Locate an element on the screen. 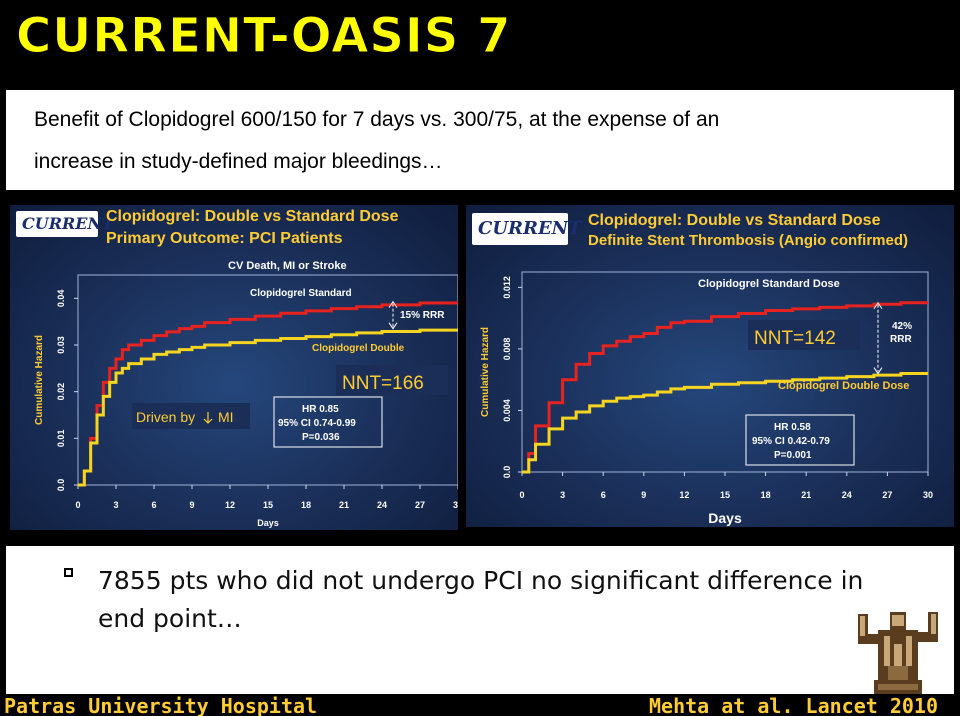 The width and height of the screenshot is (960, 716). ci-label: 95% CI 0.74-0.99 is located at coordinates (317, 423).